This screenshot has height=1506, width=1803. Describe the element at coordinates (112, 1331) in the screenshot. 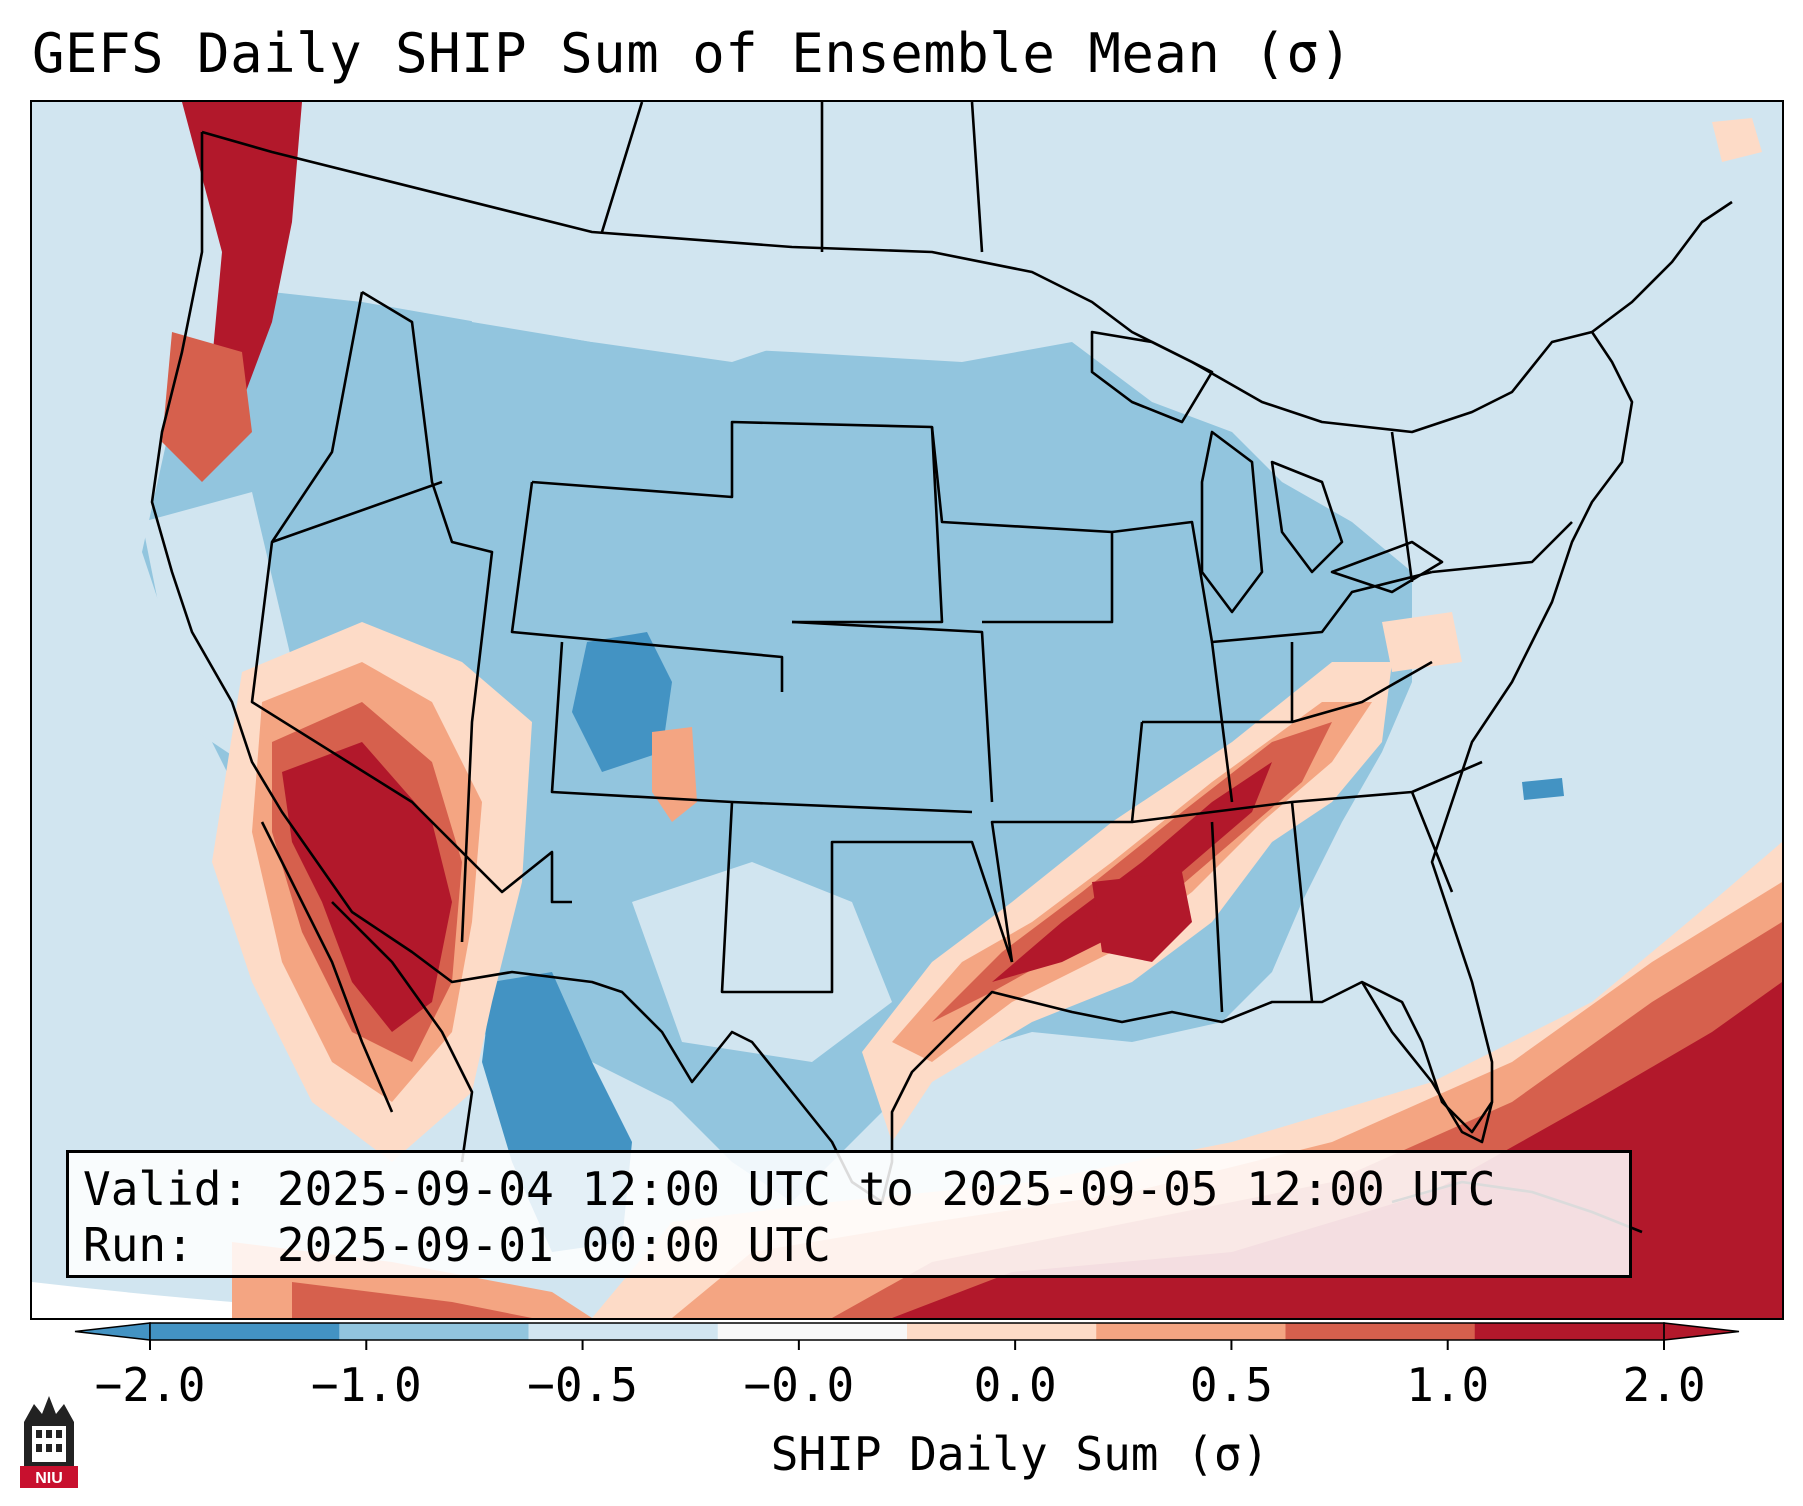

I see `colorbar-extend-min` at that location.